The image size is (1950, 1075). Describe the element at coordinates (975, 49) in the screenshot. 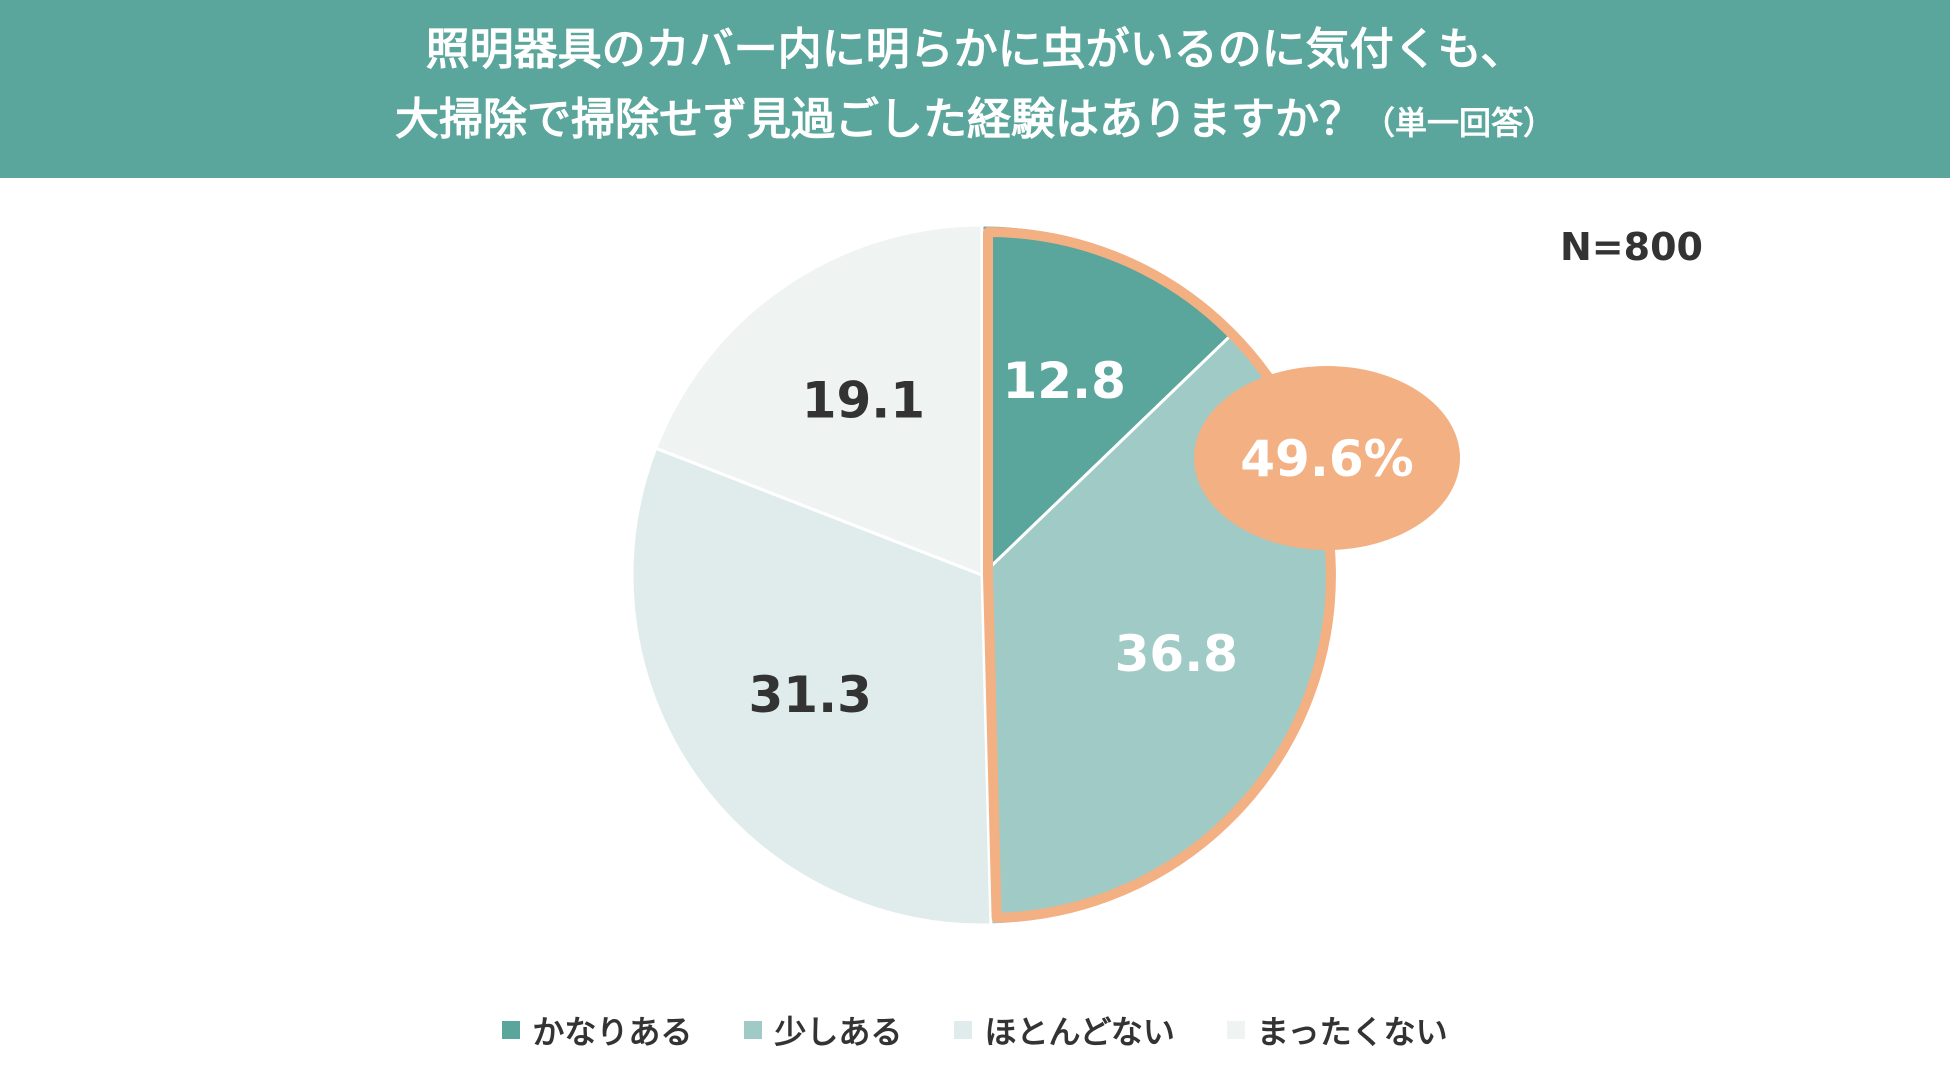

I see `chart-title-line-1: 照明器具のカバー内に明らかに虫がいるのに気付くも、` at that location.